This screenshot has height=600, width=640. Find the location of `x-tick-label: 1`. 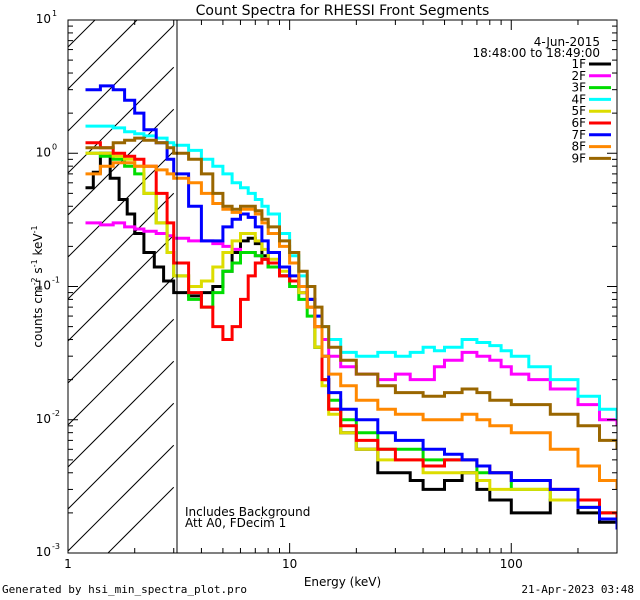

x-tick-label: 1 is located at coordinates (68, 564).